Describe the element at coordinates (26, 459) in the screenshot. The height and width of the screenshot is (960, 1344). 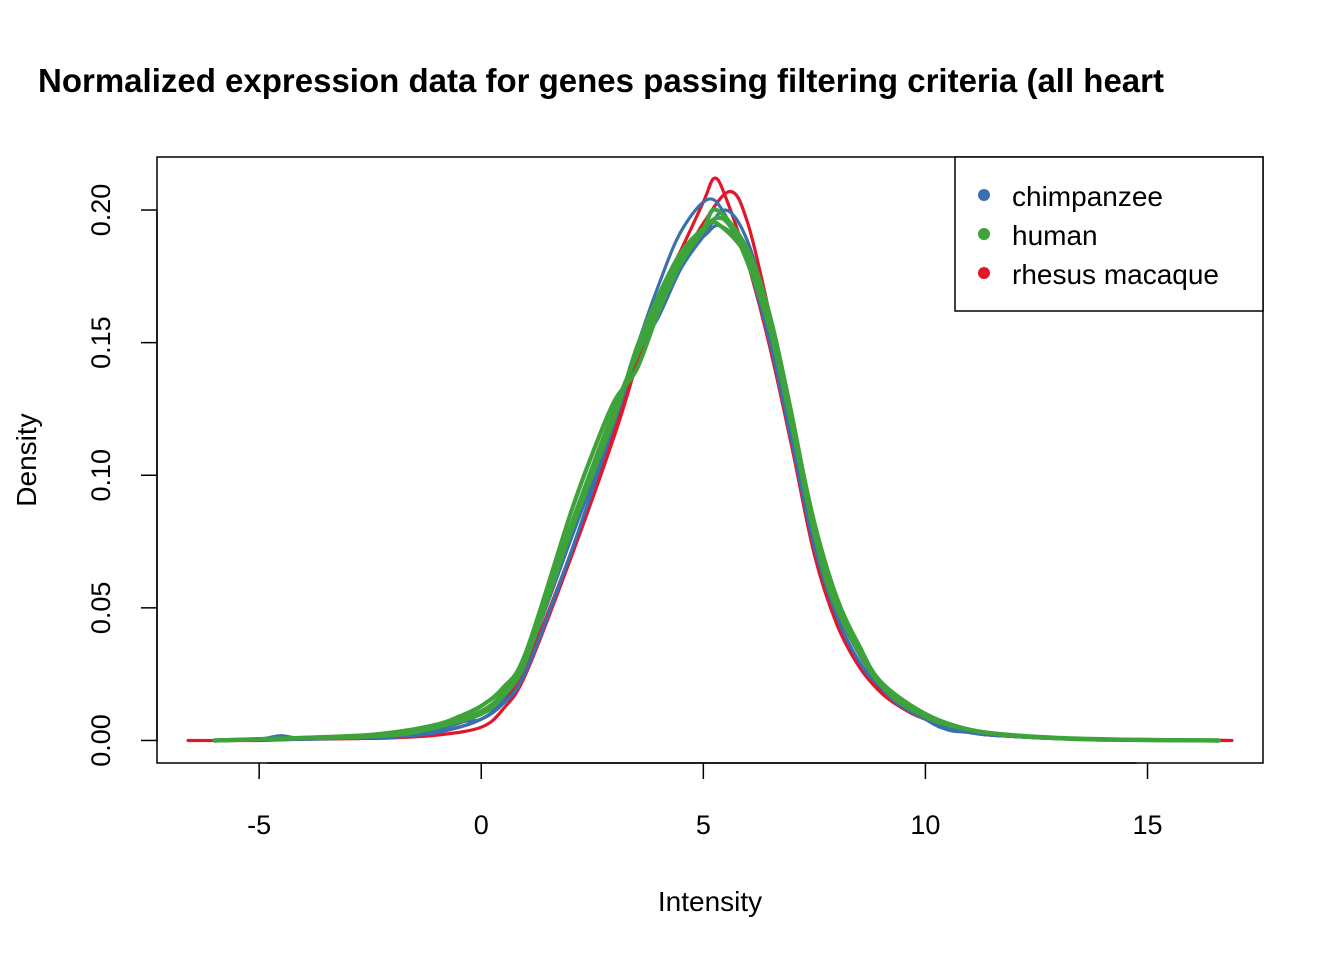
I see `y-axis-label: Density` at that location.